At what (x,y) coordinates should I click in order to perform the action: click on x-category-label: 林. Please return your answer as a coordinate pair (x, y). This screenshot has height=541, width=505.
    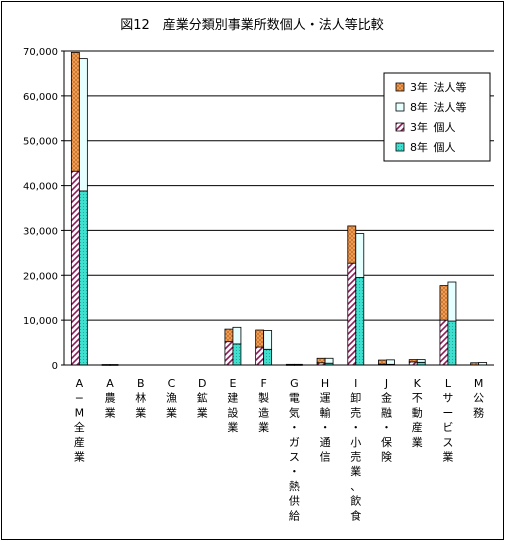
    Looking at the image, I should click on (140, 398).